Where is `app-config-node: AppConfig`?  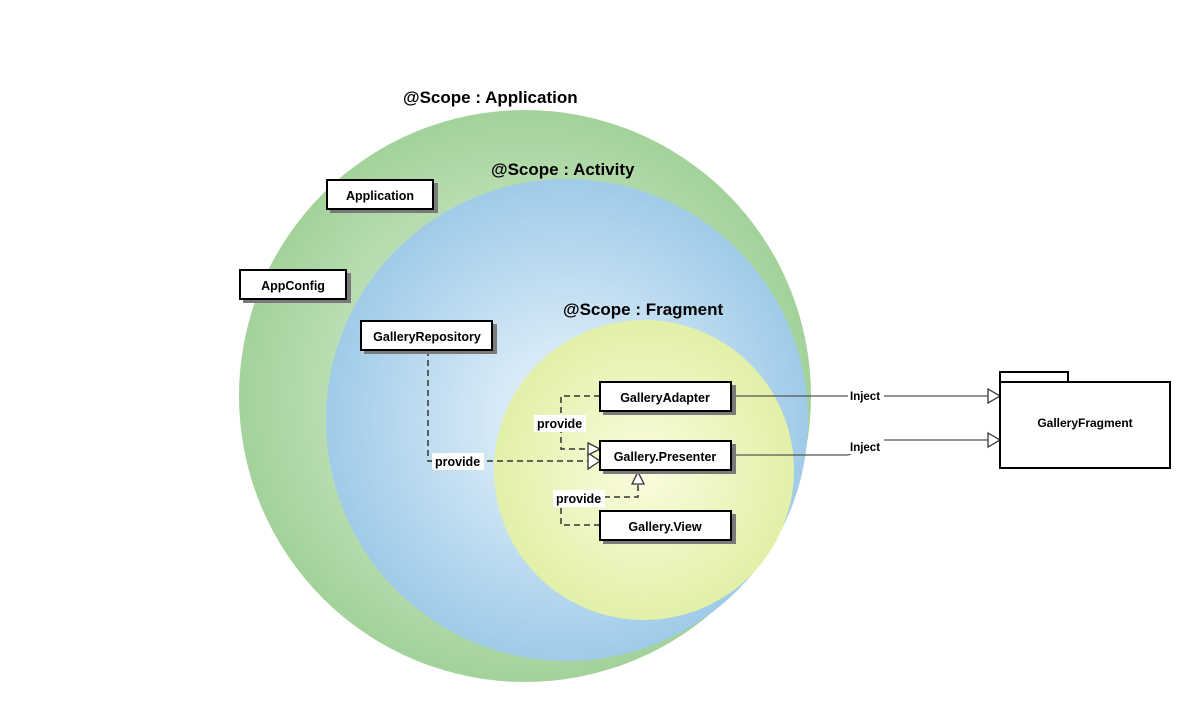
app-config-node: AppConfig is located at coordinates (295, 286).